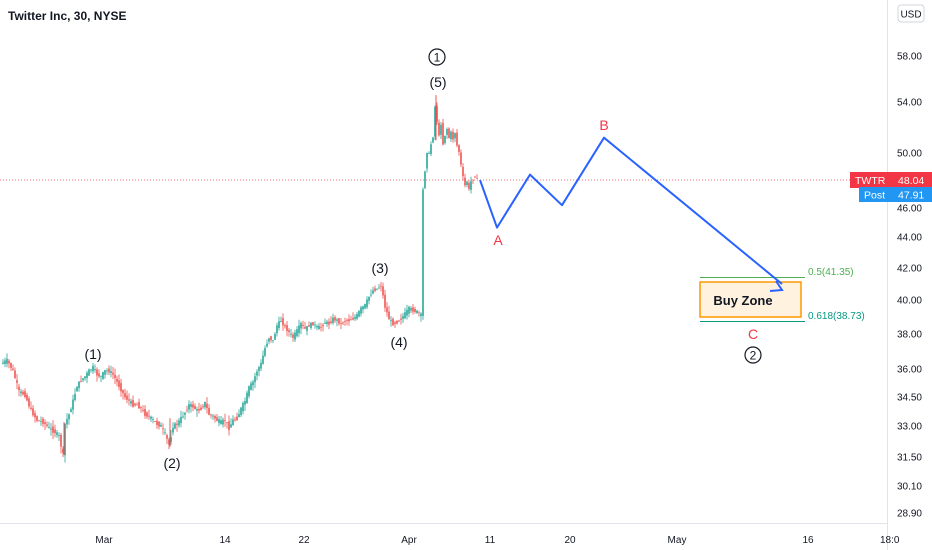 The height and width of the screenshot is (550, 932). What do you see at coordinates (437, 82) in the screenshot?
I see `wave-5-label: (5)` at bounding box center [437, 82].